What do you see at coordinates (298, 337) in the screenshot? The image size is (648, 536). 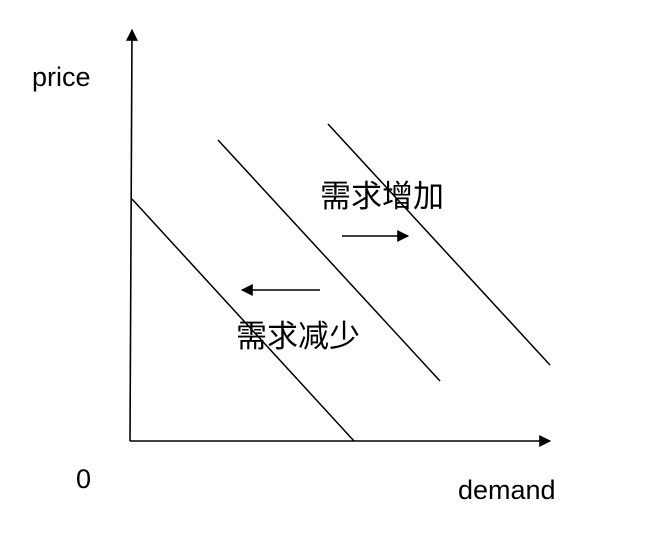 I see `decrease-label: 需求减少` at bounding box center [298, 337].